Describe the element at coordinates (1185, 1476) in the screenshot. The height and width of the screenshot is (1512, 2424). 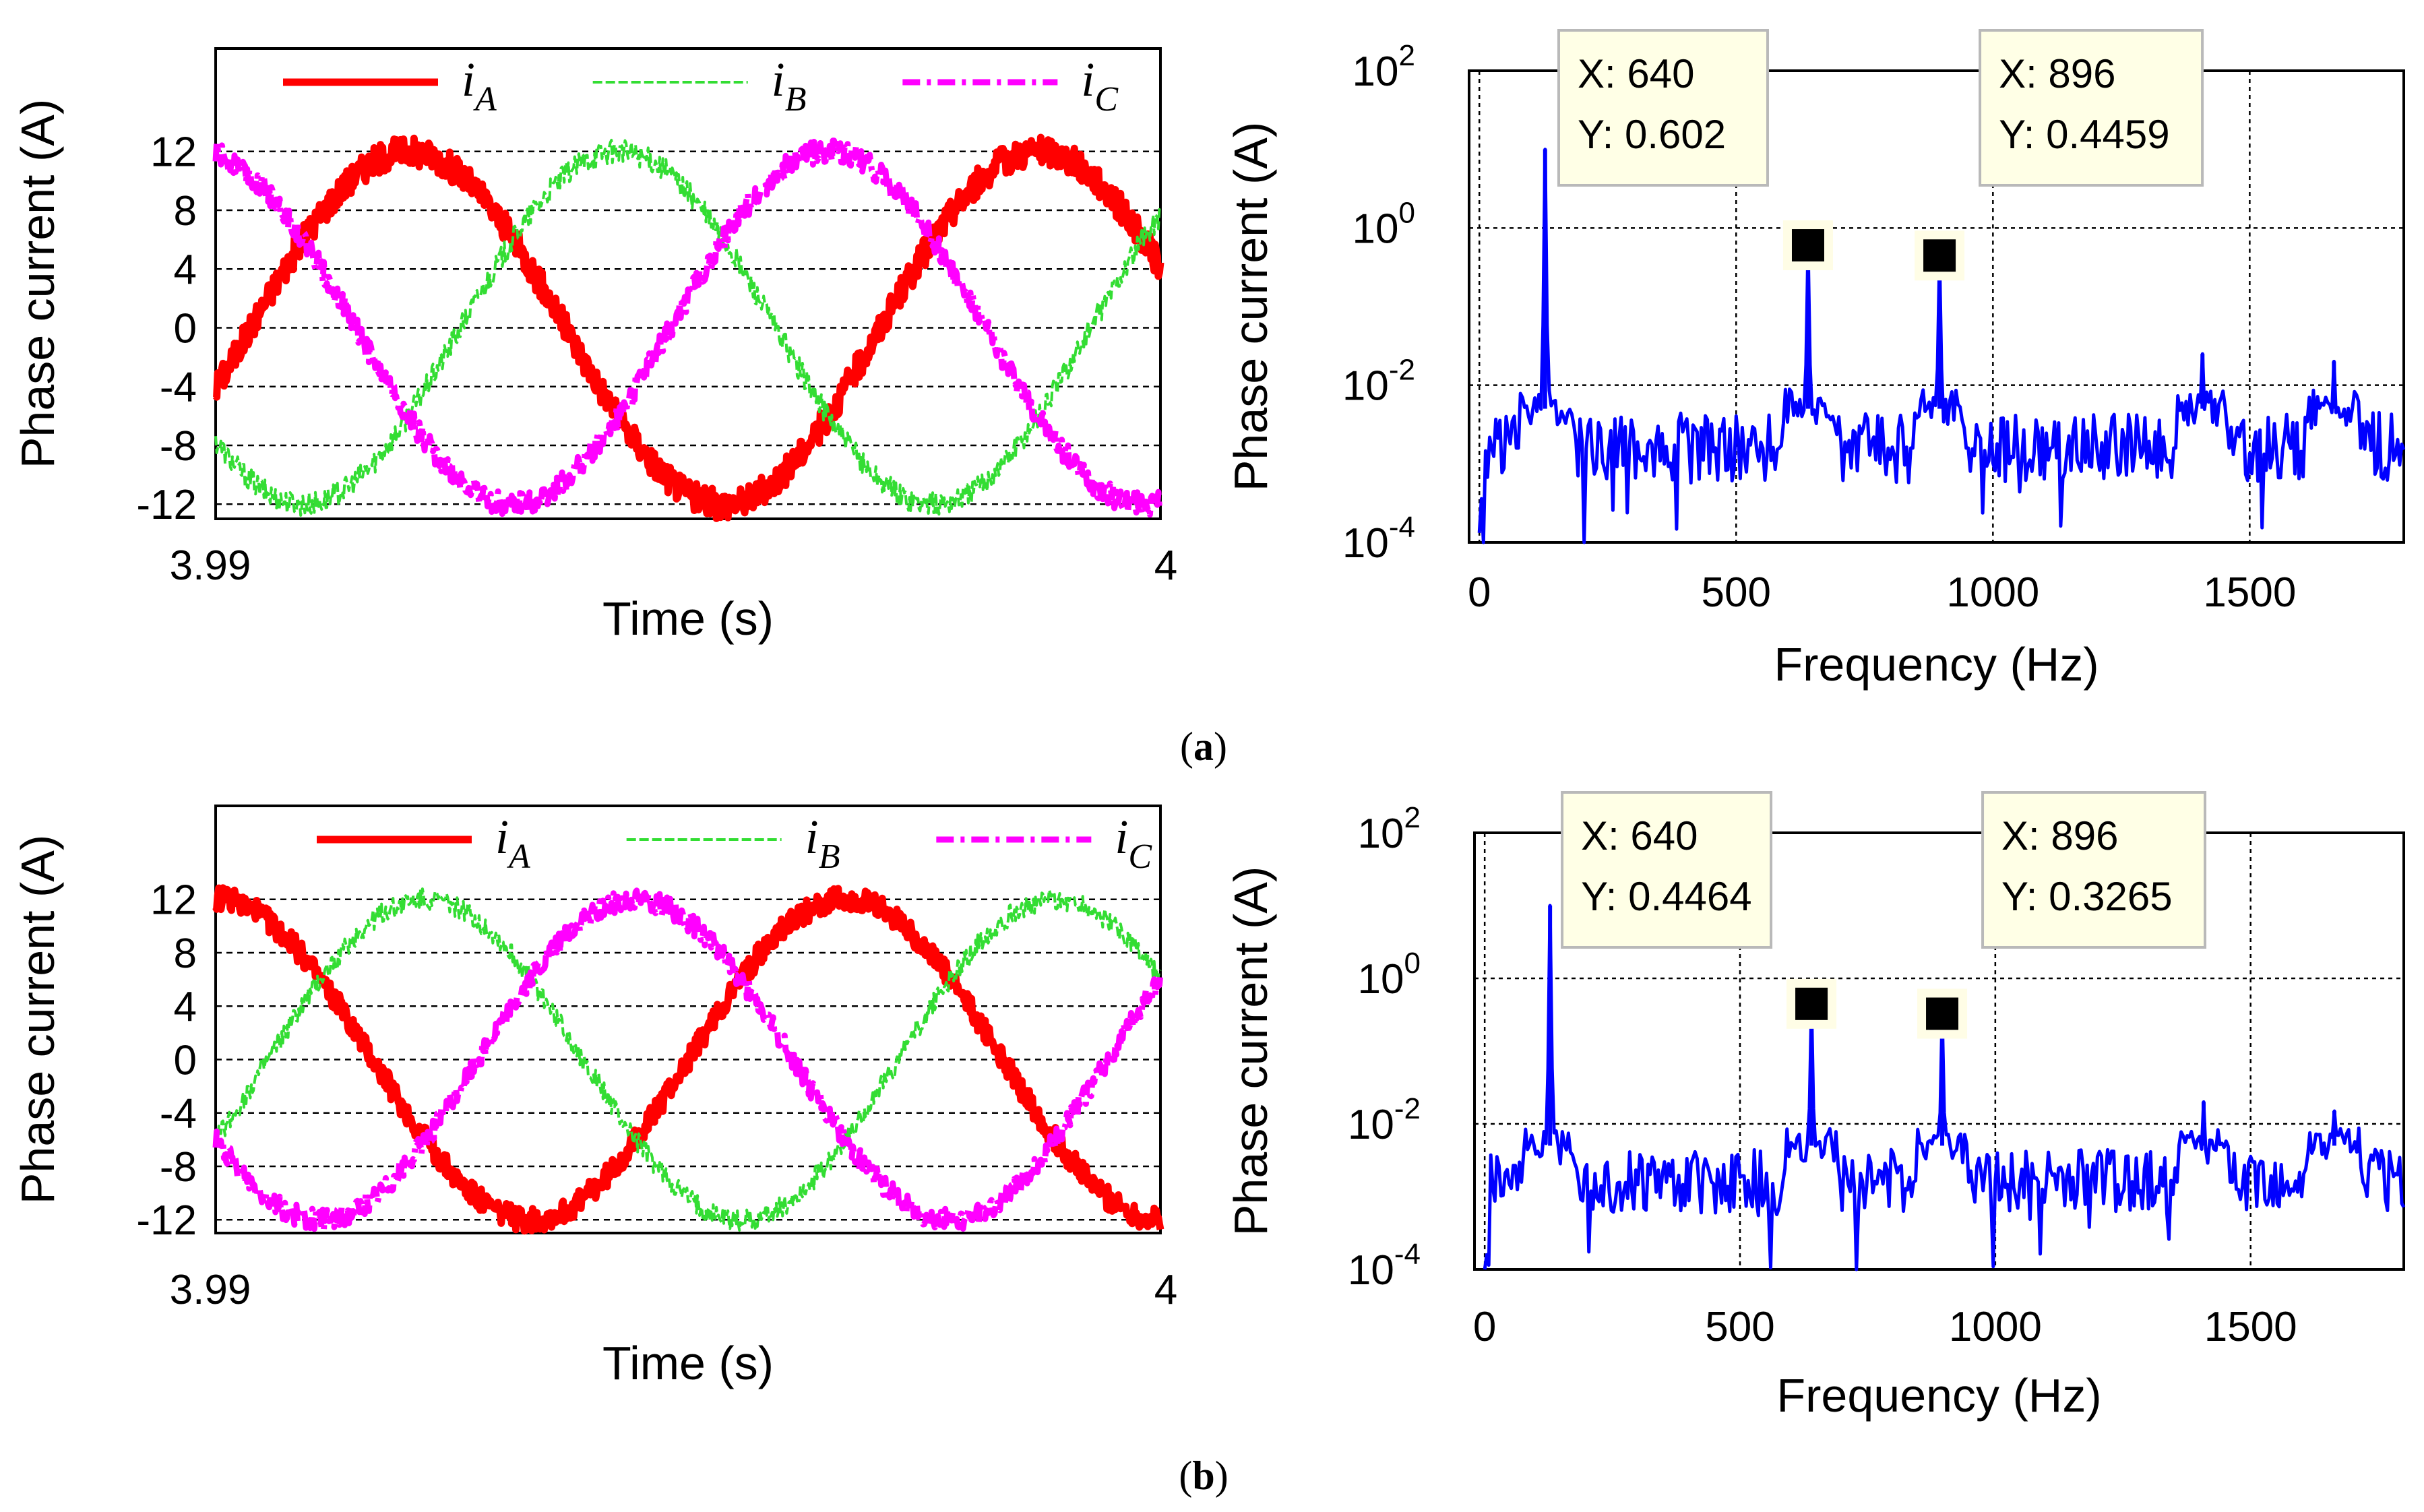
I see `caption-b-open: (` at that location.